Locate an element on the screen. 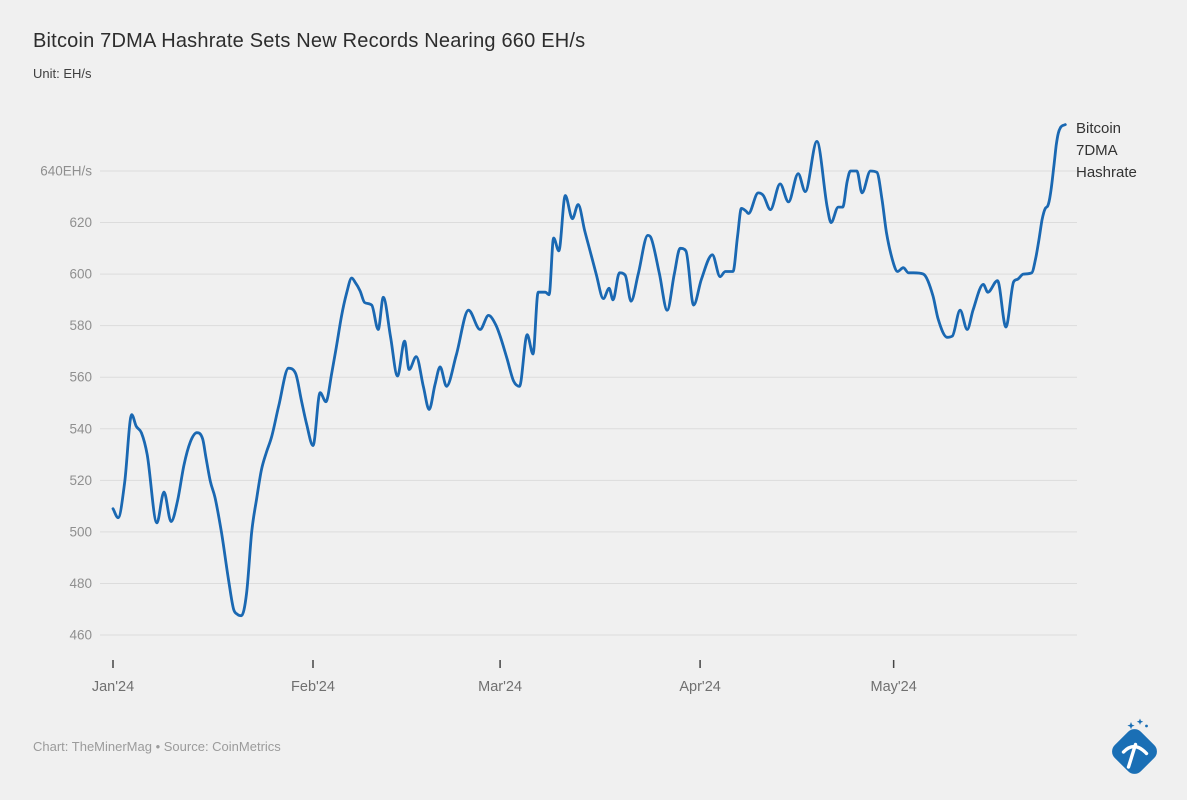  source-credit: Chart: TheMinerMag • Source: CoinMetrics is located at coordinates (157, 746).